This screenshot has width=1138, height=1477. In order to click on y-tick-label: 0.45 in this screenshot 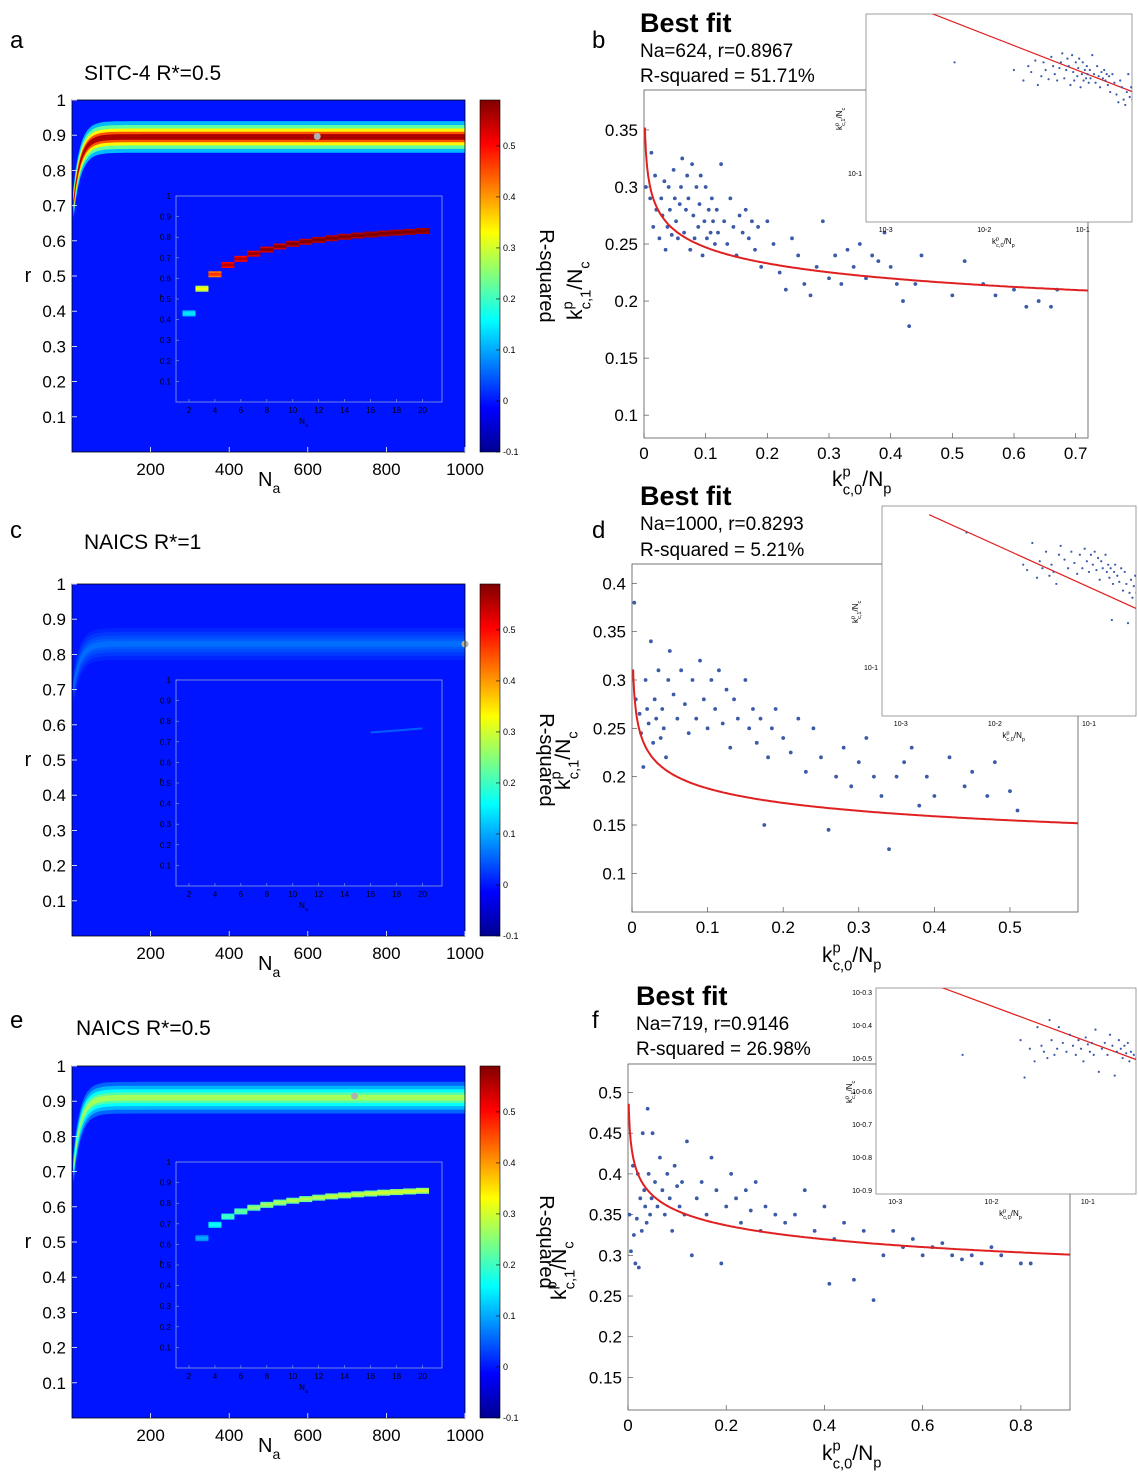, I will do `click(605, 1133)`.